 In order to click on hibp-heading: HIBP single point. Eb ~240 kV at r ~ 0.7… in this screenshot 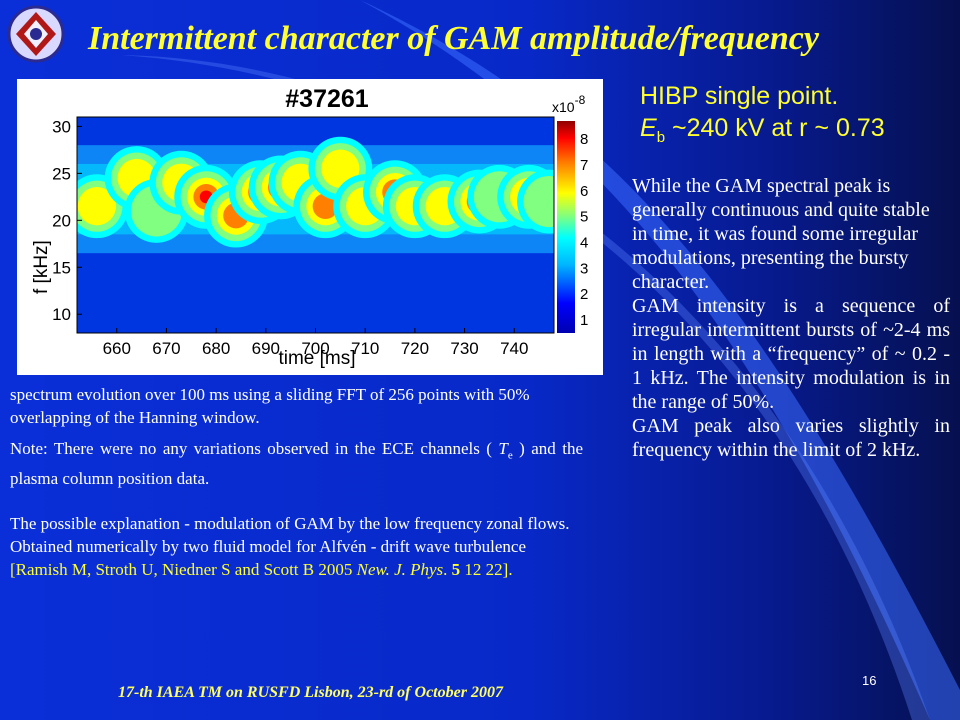, I will do `click(790, 117)`.